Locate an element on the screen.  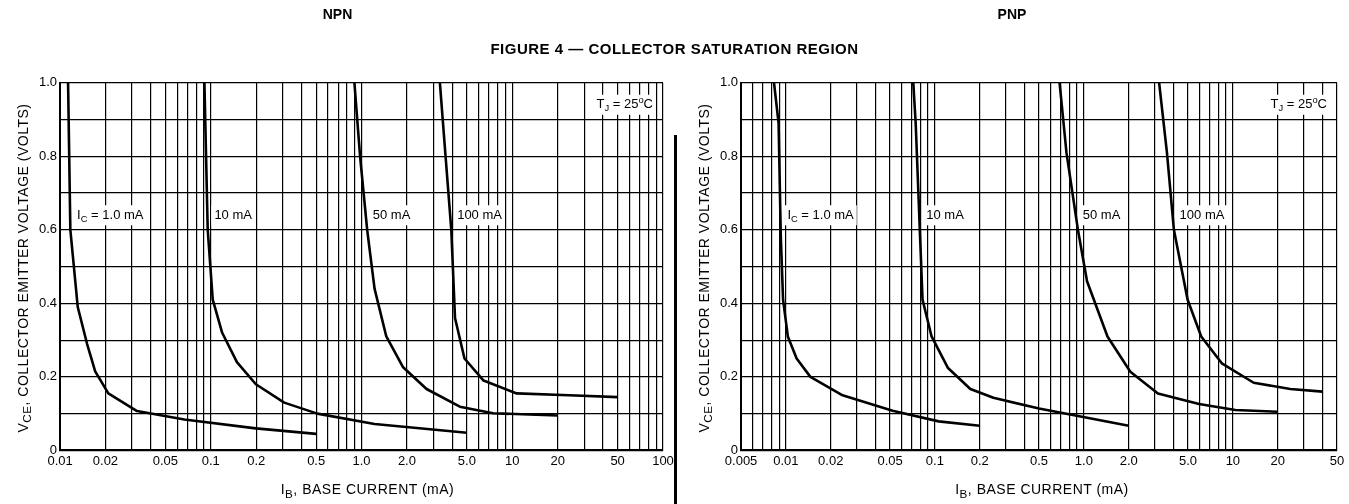
chart-title: NPN is located at coordinates (337, 14).